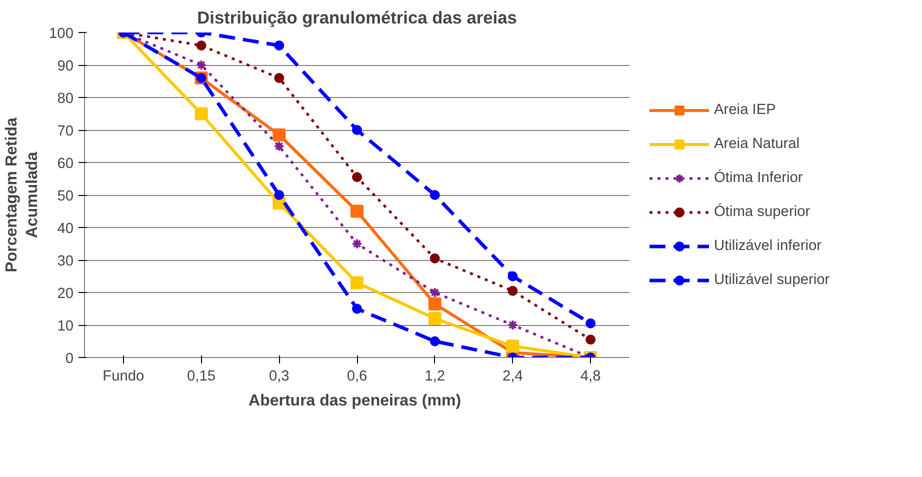  Describe the element at coordinates (65, 262) in the screenshot. I see `y-tick-label: 30` at that location.